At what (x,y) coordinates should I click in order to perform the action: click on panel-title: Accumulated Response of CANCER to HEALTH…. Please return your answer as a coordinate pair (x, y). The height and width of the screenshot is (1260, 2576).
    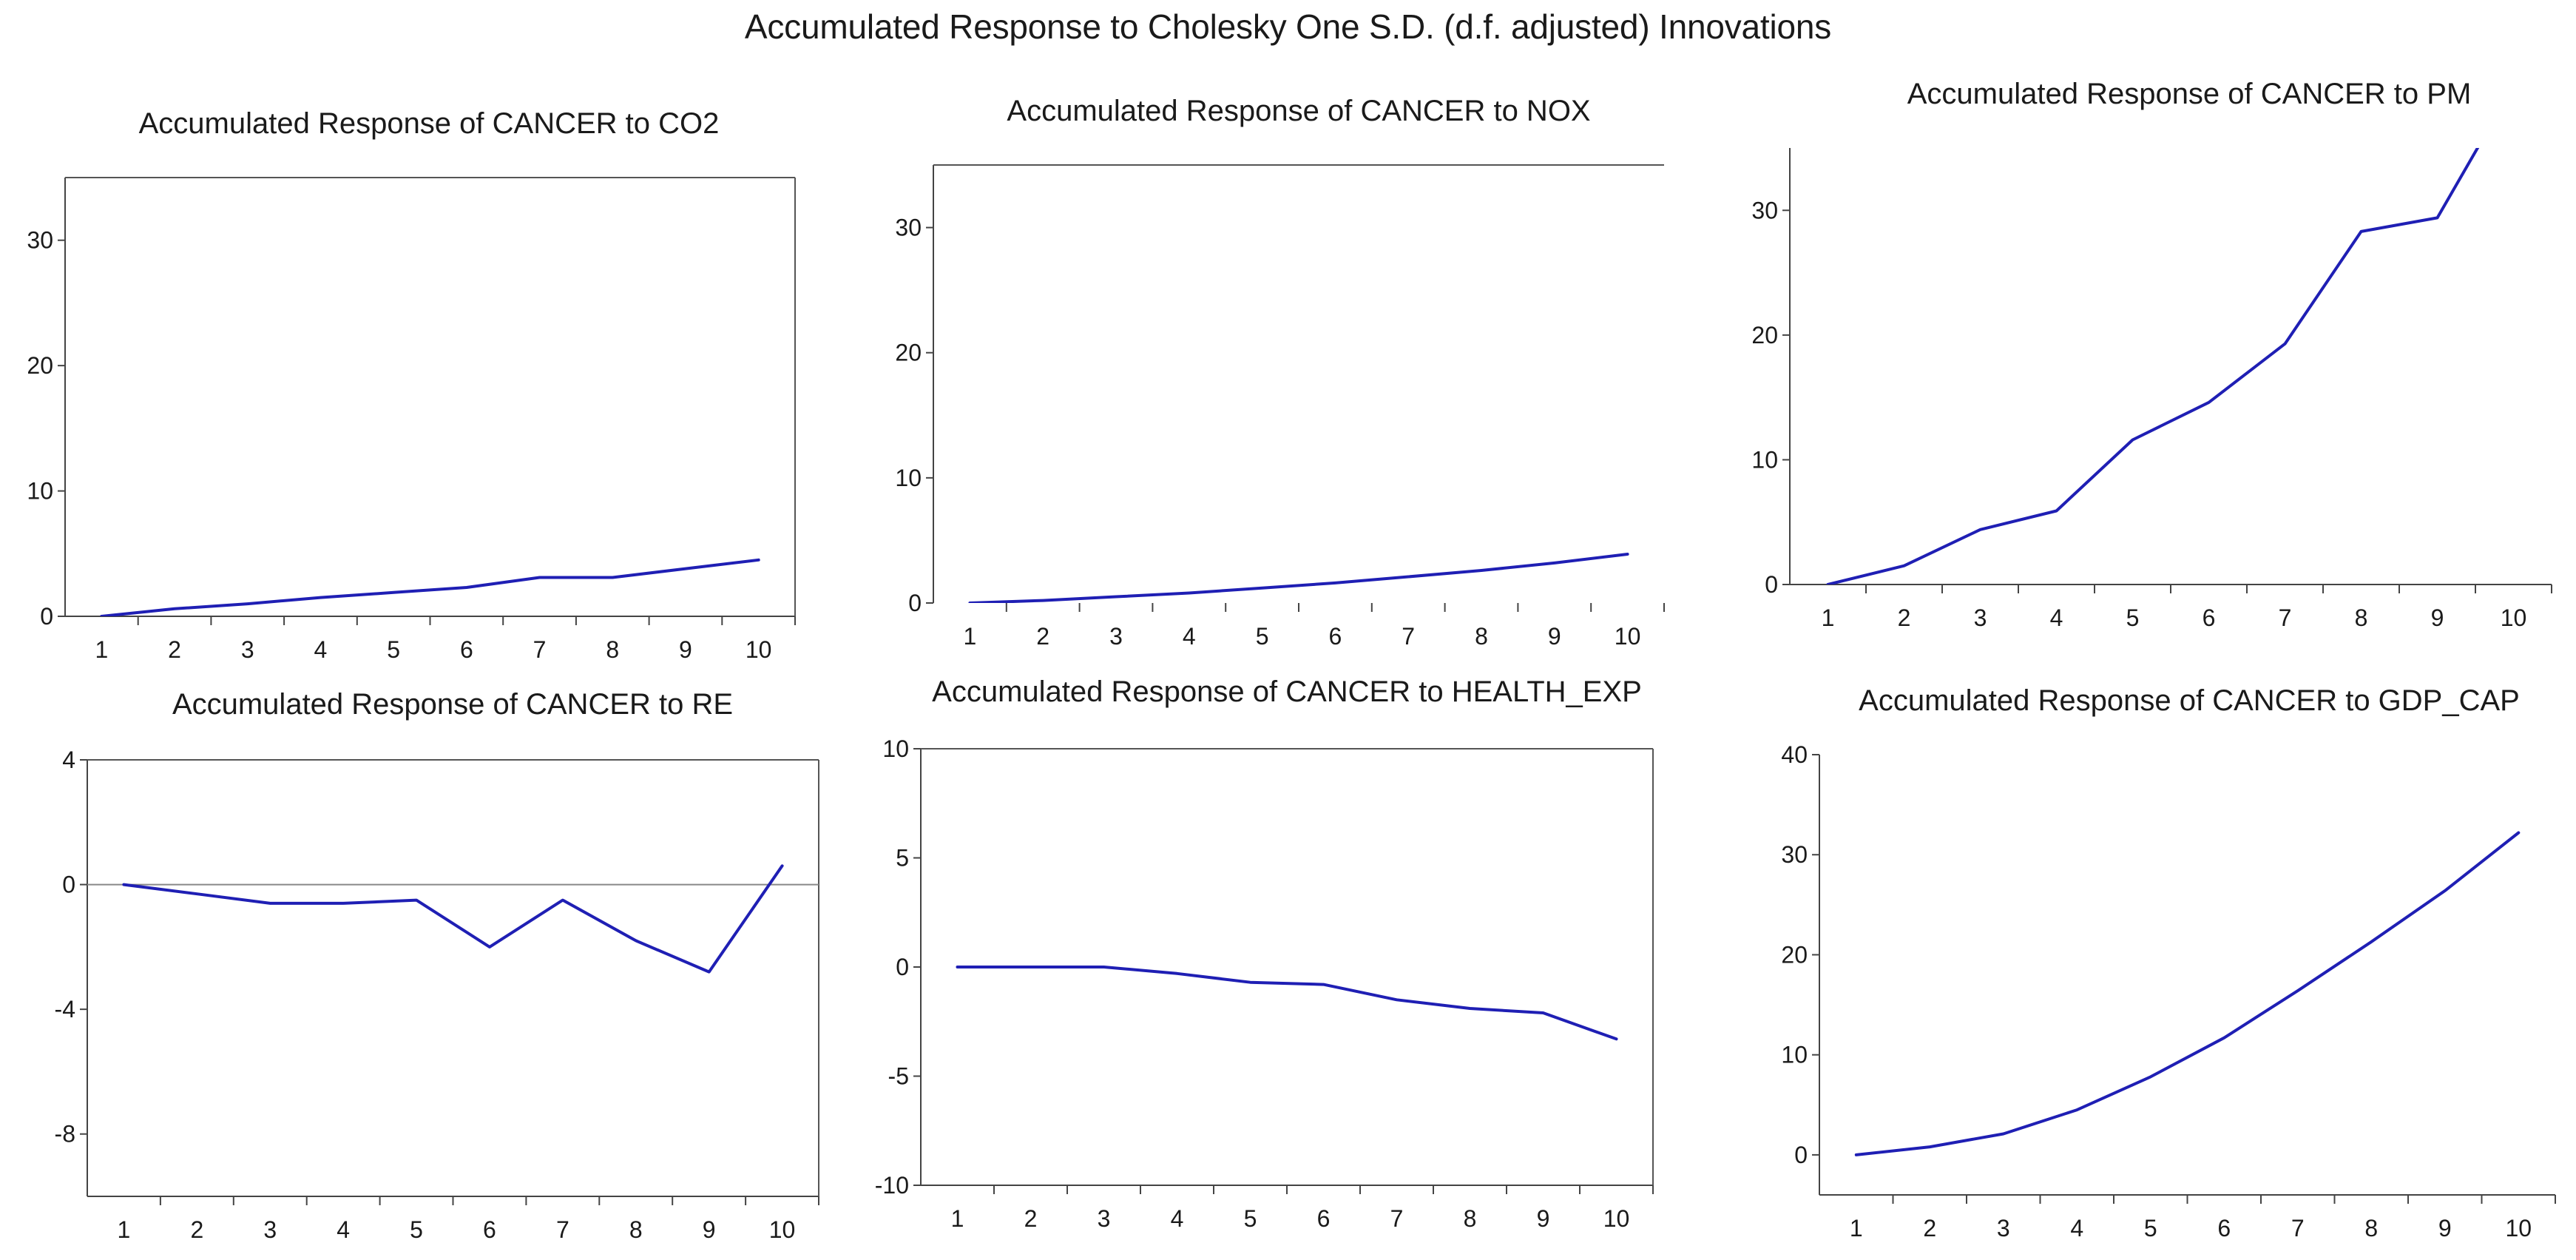
    Looking at the image, I should click on (1287, 692).